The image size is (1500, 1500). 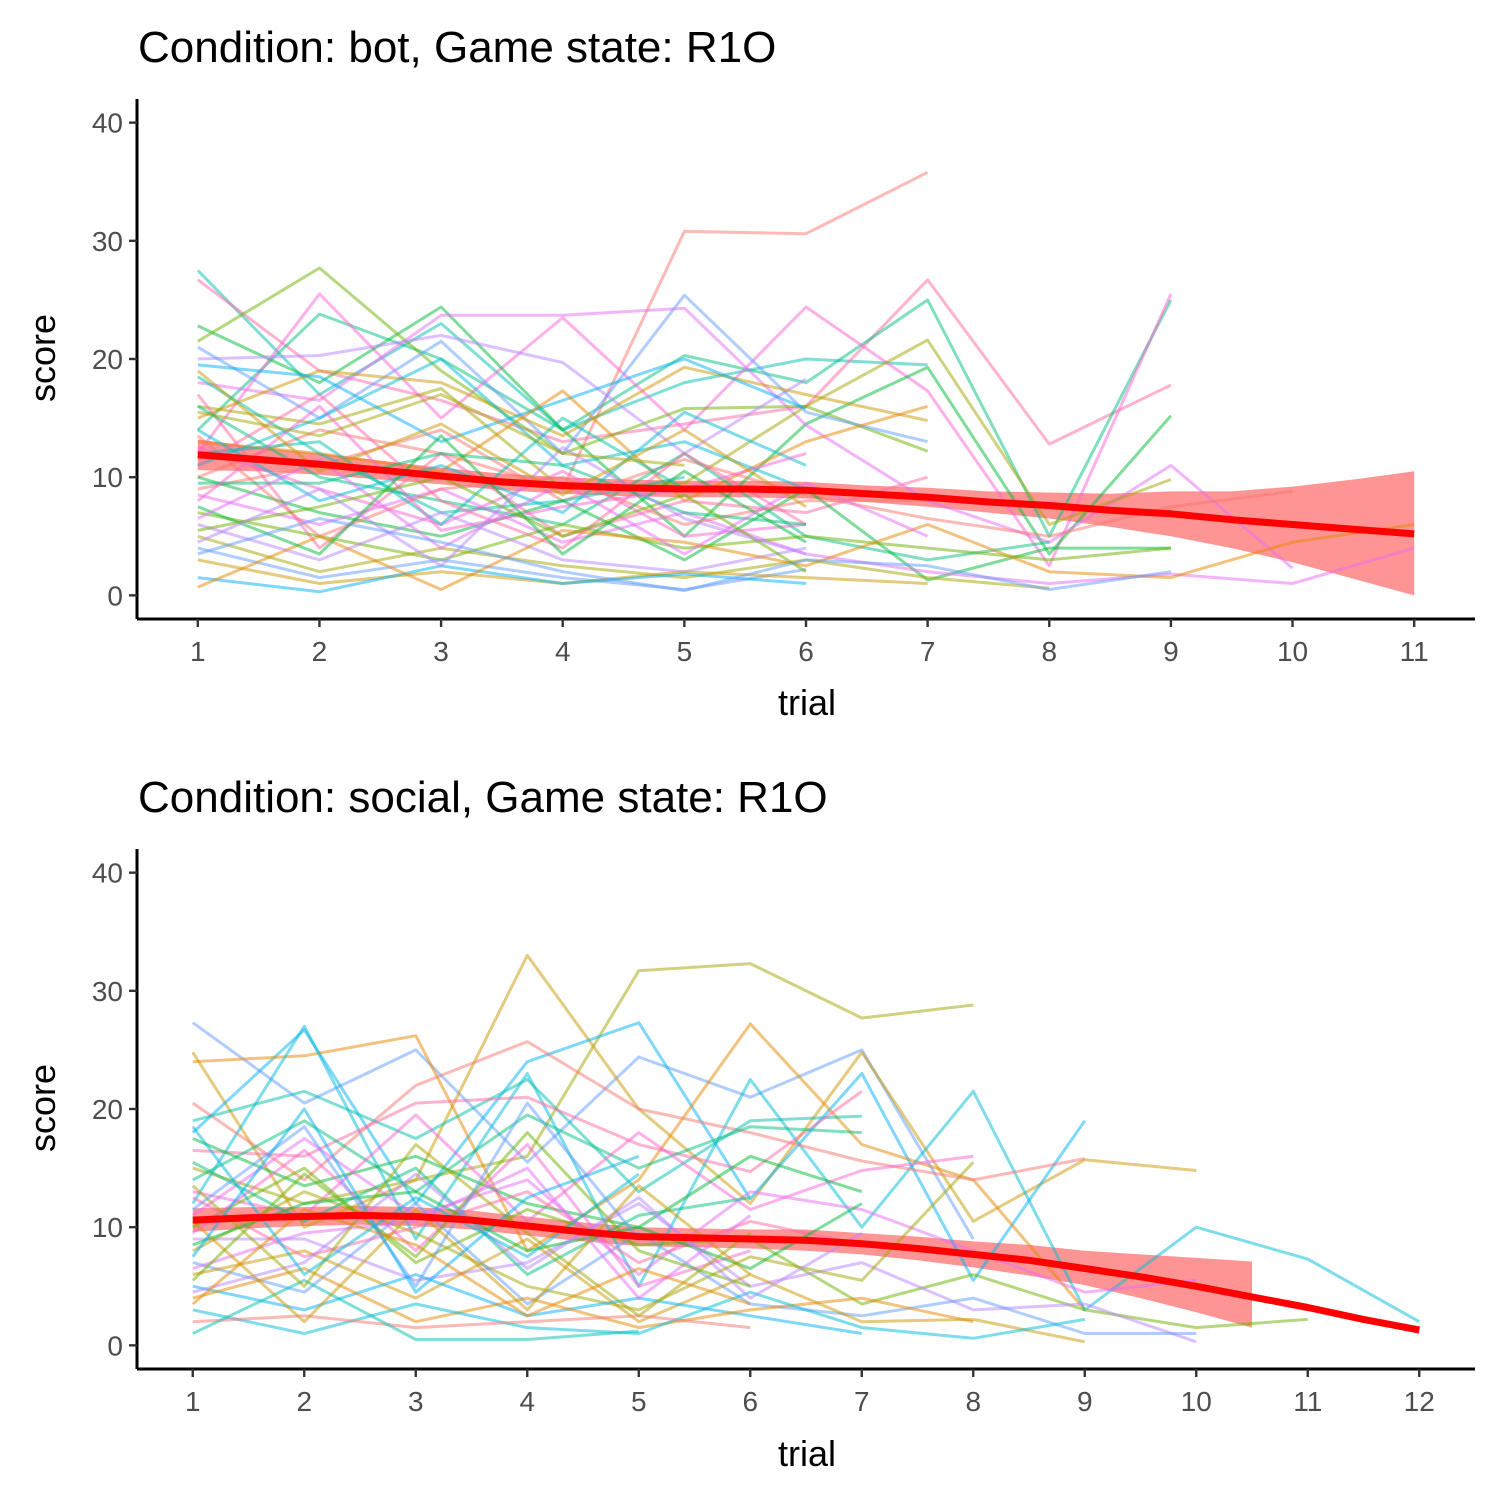 I want to click on x-tick-label: 12, so click(x=1419, y=1401).